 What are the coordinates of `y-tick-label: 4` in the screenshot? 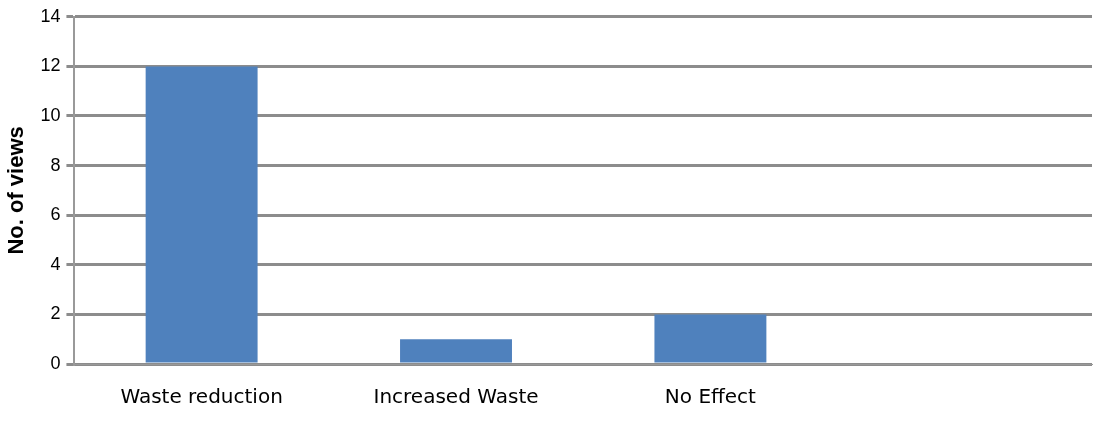 It's located at (55, 263).